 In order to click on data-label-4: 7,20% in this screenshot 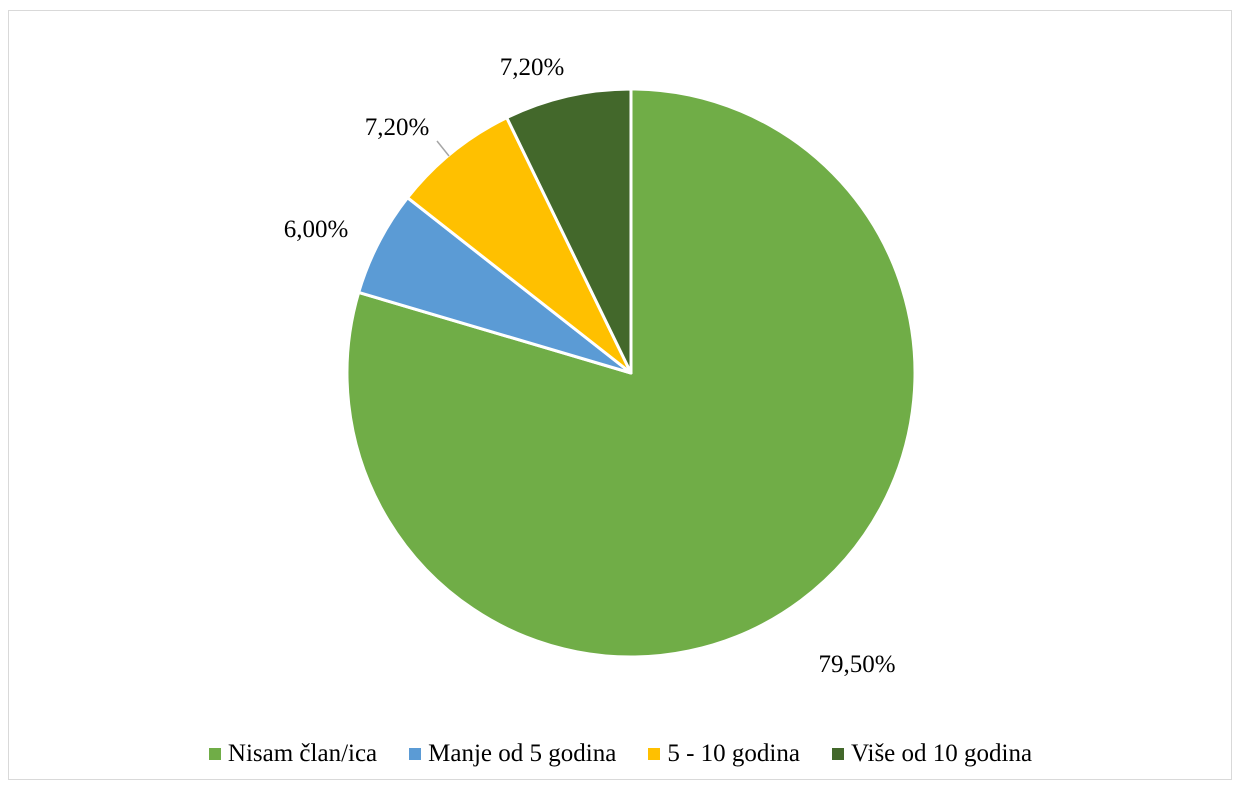, I will do `click(532, 67)`.